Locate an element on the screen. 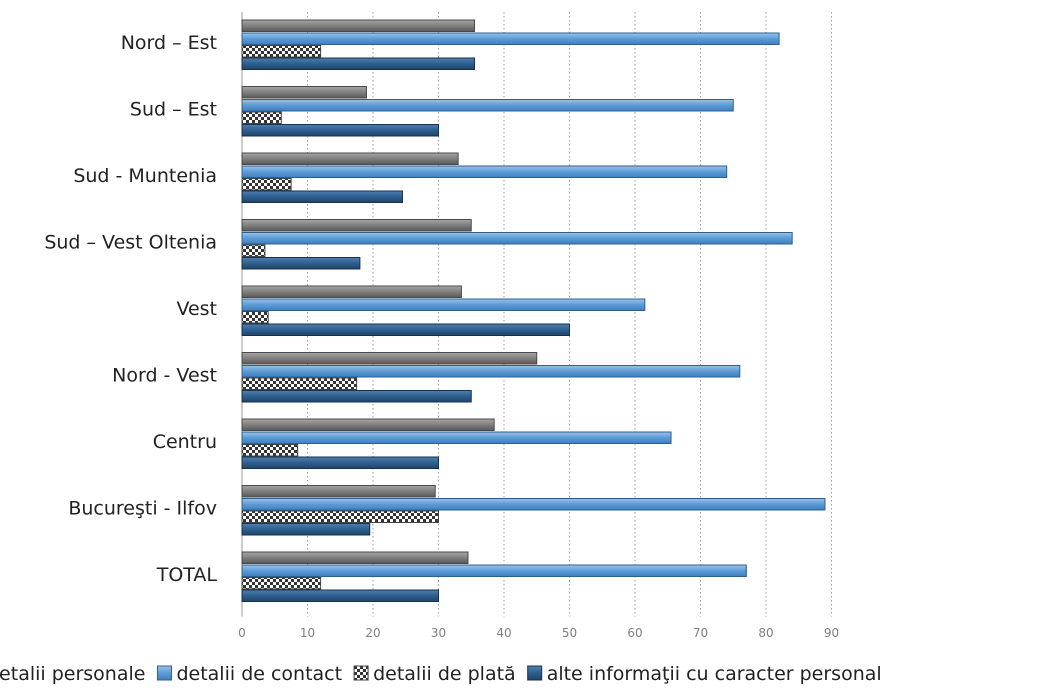  x-tick-label: 50 is located at coordinates (569, 633).